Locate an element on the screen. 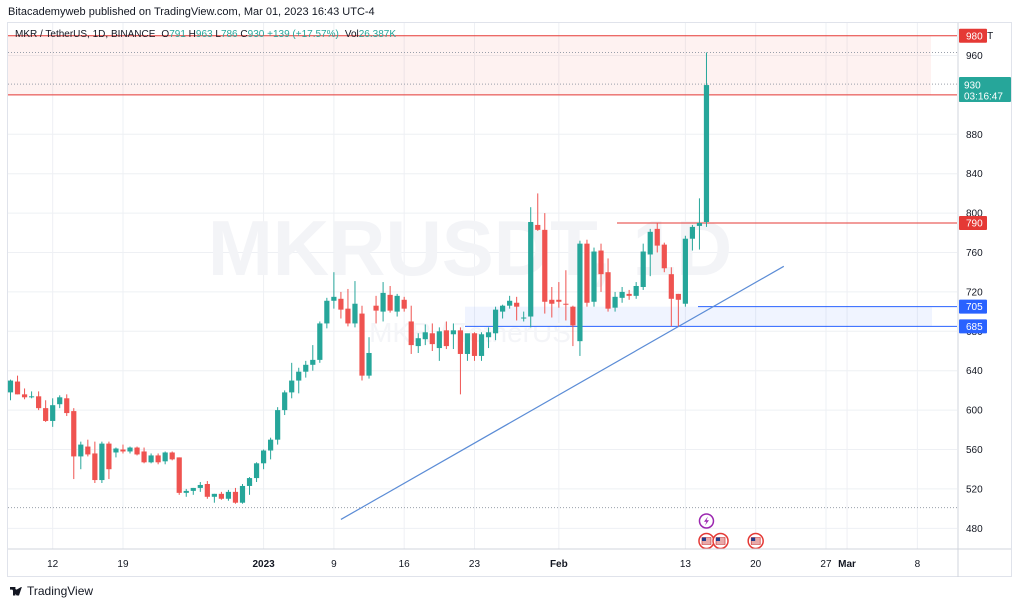 The width and height of the screenshot is (1024, 607). time-tick-label: 12 is located at coordinates (53, 564).